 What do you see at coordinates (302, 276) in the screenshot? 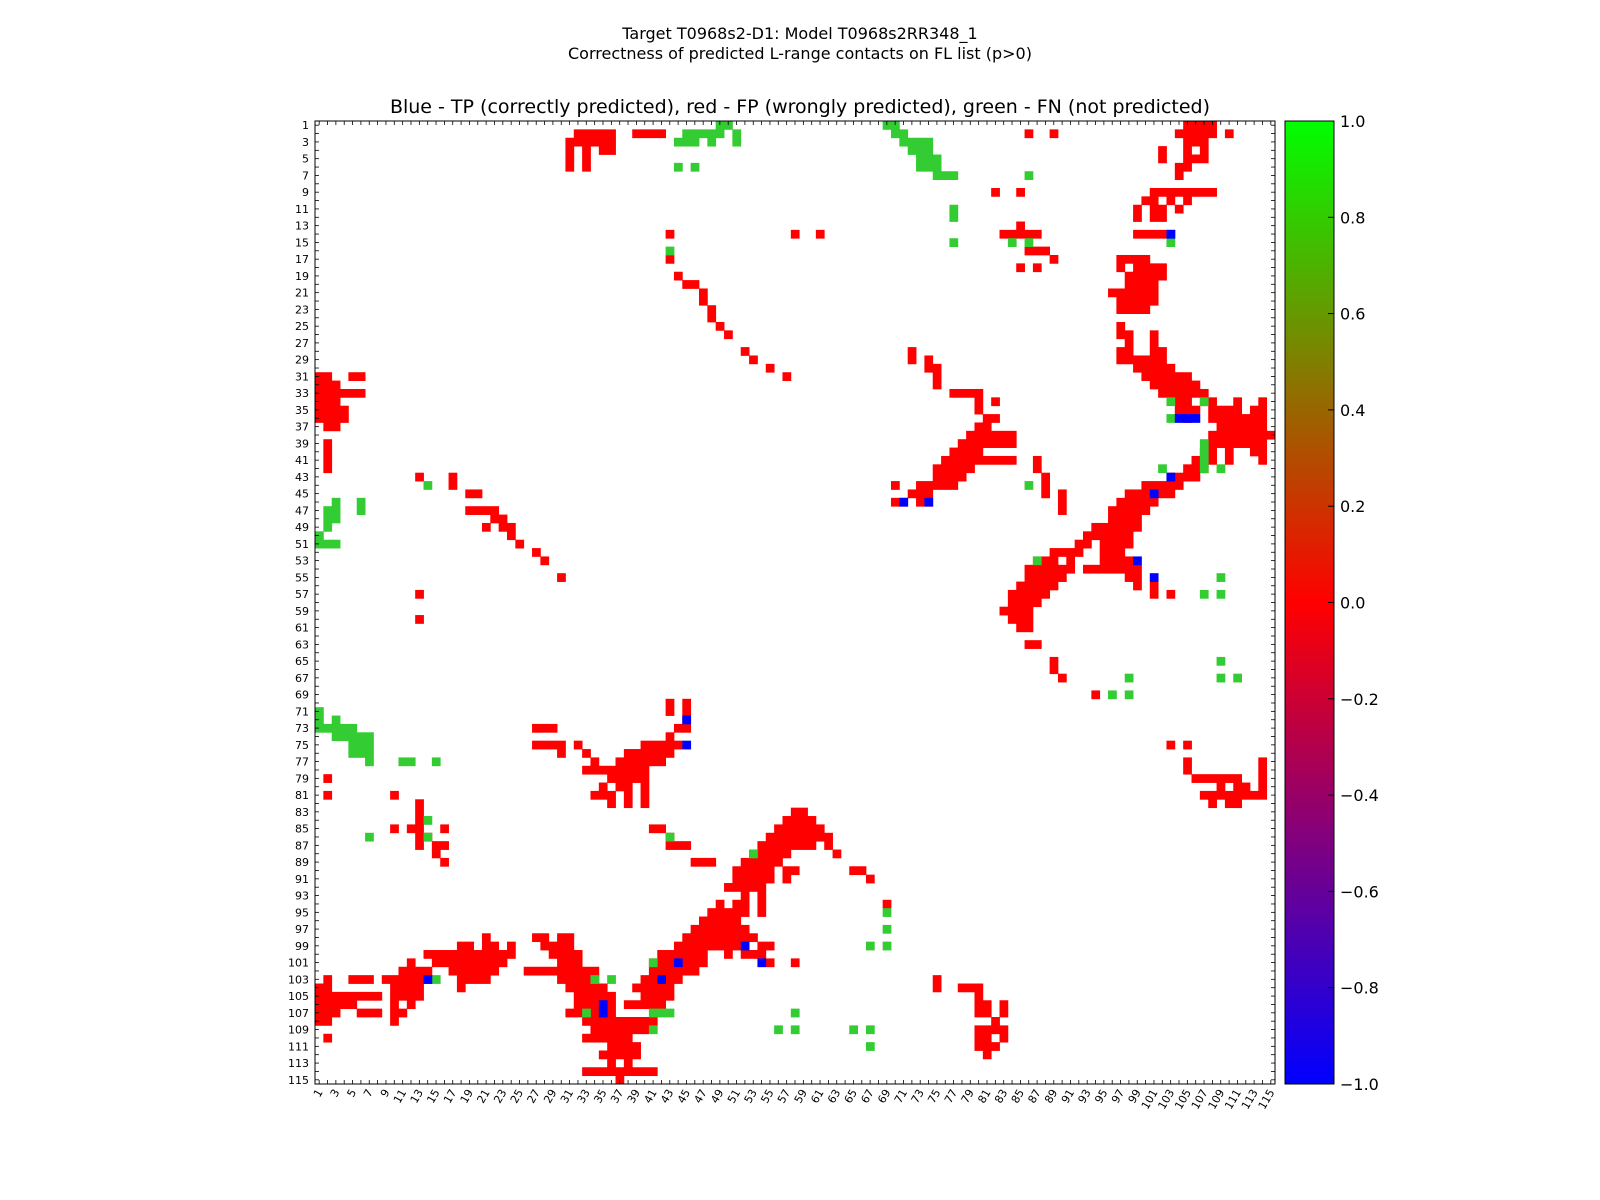
I see `y-tick-label: 19` at bounding box center [302, 276].